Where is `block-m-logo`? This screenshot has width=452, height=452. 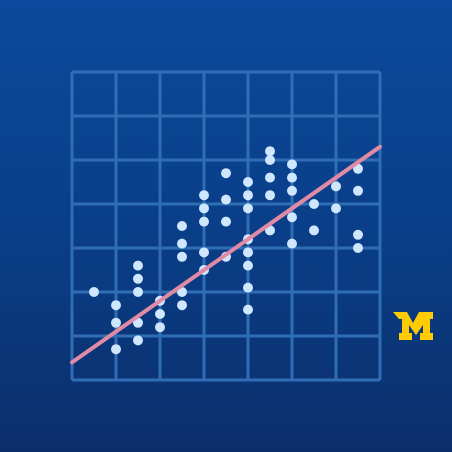 block-m-logo is located at coordinates (413, 326).